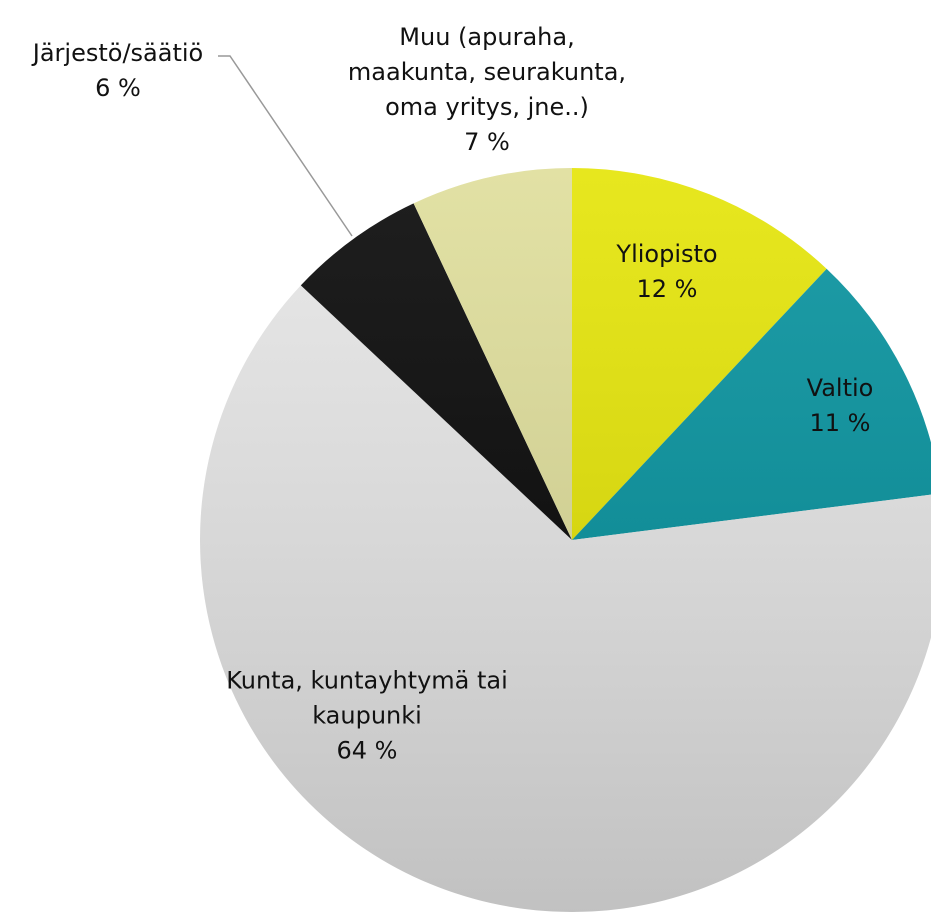 The height and width of the screenshot is (913, 931). Describe the element at coordinates (118, 53) in the screenshot. I see `category-label: Järjestö/säätiö` at that location.